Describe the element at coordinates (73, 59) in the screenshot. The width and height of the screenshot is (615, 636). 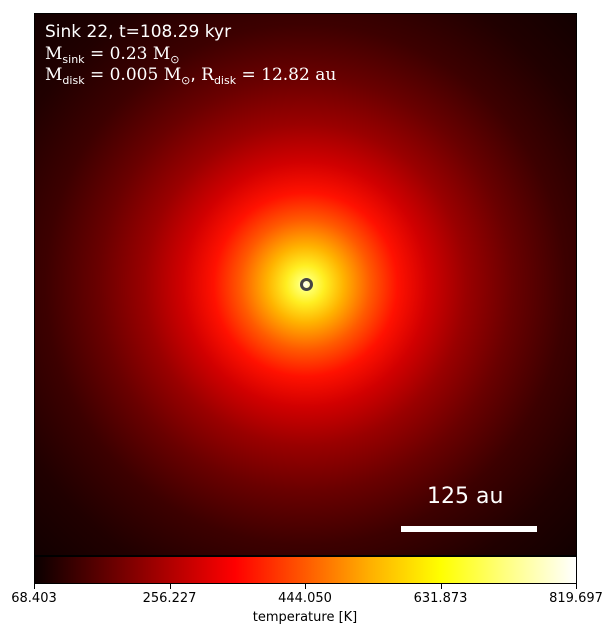
I see `msink-subscript: sink` at that location.